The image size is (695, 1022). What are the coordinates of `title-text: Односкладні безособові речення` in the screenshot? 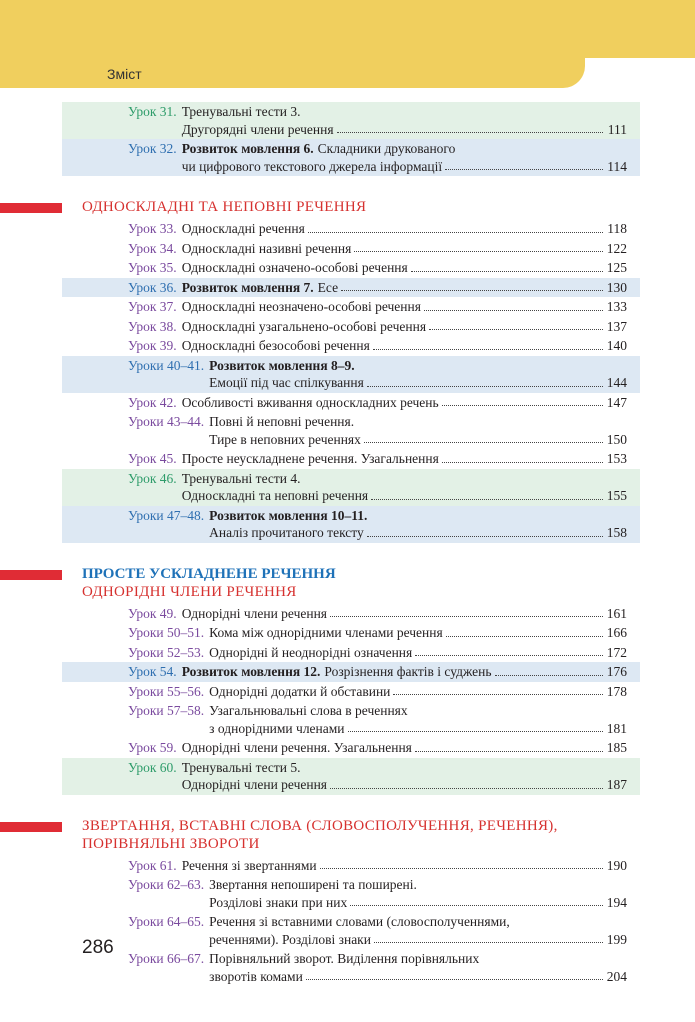 It's located at (275, 345).